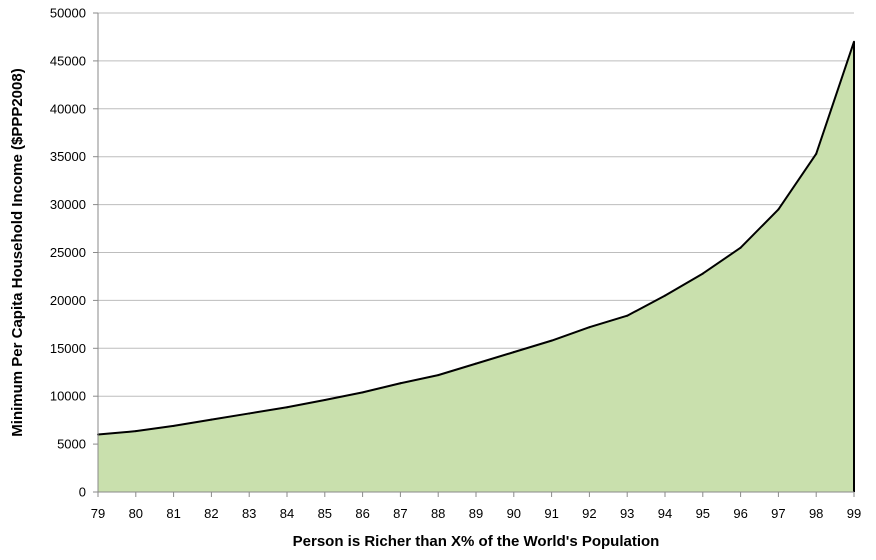 The image size is (876, 560). I want to click on x-tick-label: 86, so click(362, 513).